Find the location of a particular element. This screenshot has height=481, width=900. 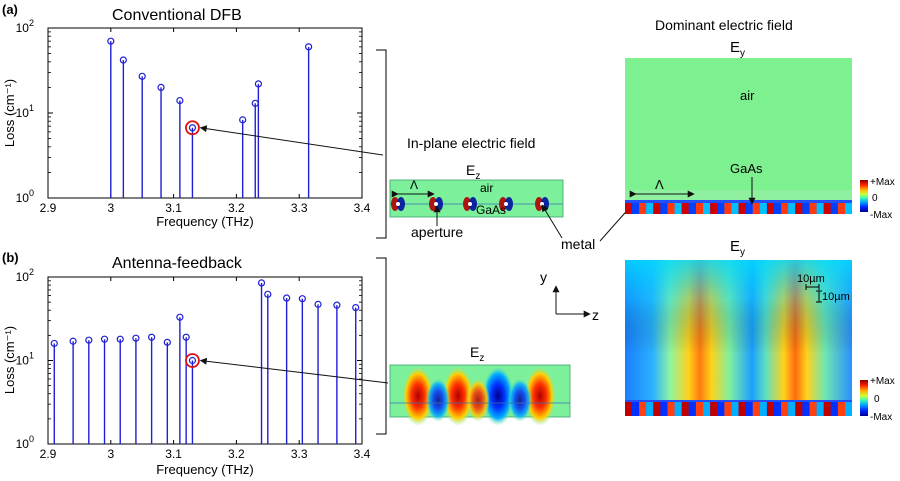

coordinate-axes: y z is located at coordinates (569, 296).